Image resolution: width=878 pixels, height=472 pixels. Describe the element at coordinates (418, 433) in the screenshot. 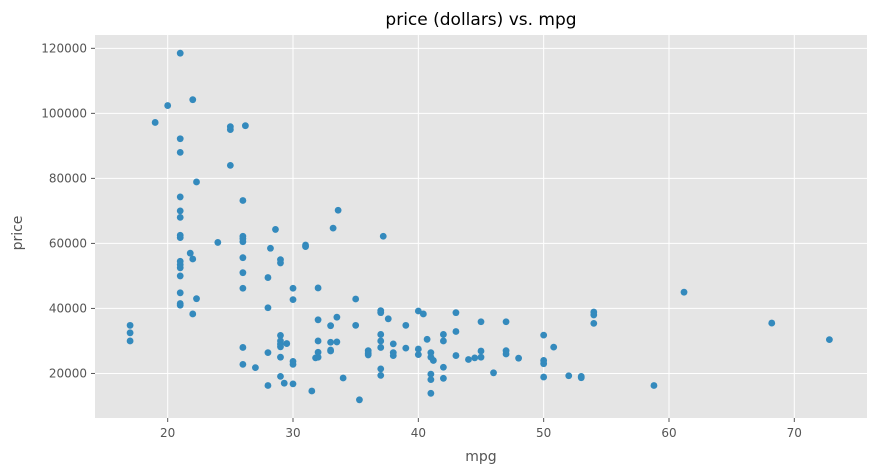

I see `x-tick-label: 40` at that location.